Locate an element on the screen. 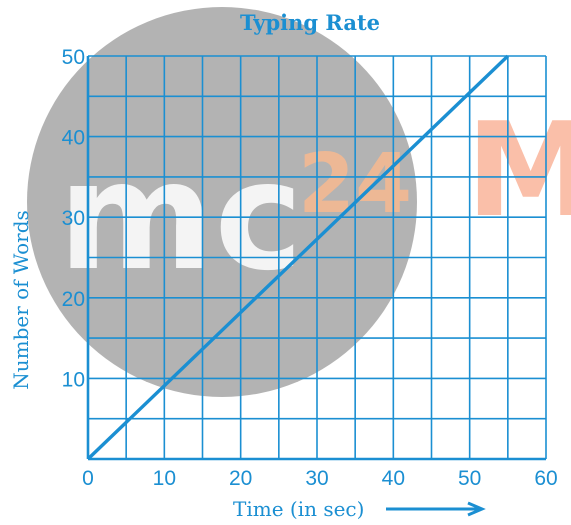 This screenshot has width=571, height=525. y-axis-label: Number of Words is located at coordinates (21, 300).